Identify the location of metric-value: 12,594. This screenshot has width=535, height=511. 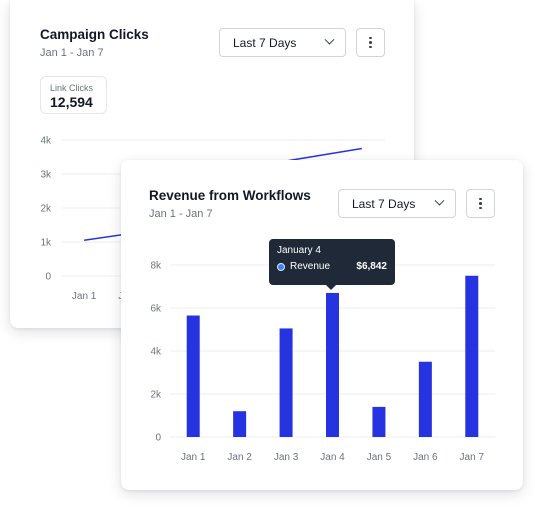
(71, 102).